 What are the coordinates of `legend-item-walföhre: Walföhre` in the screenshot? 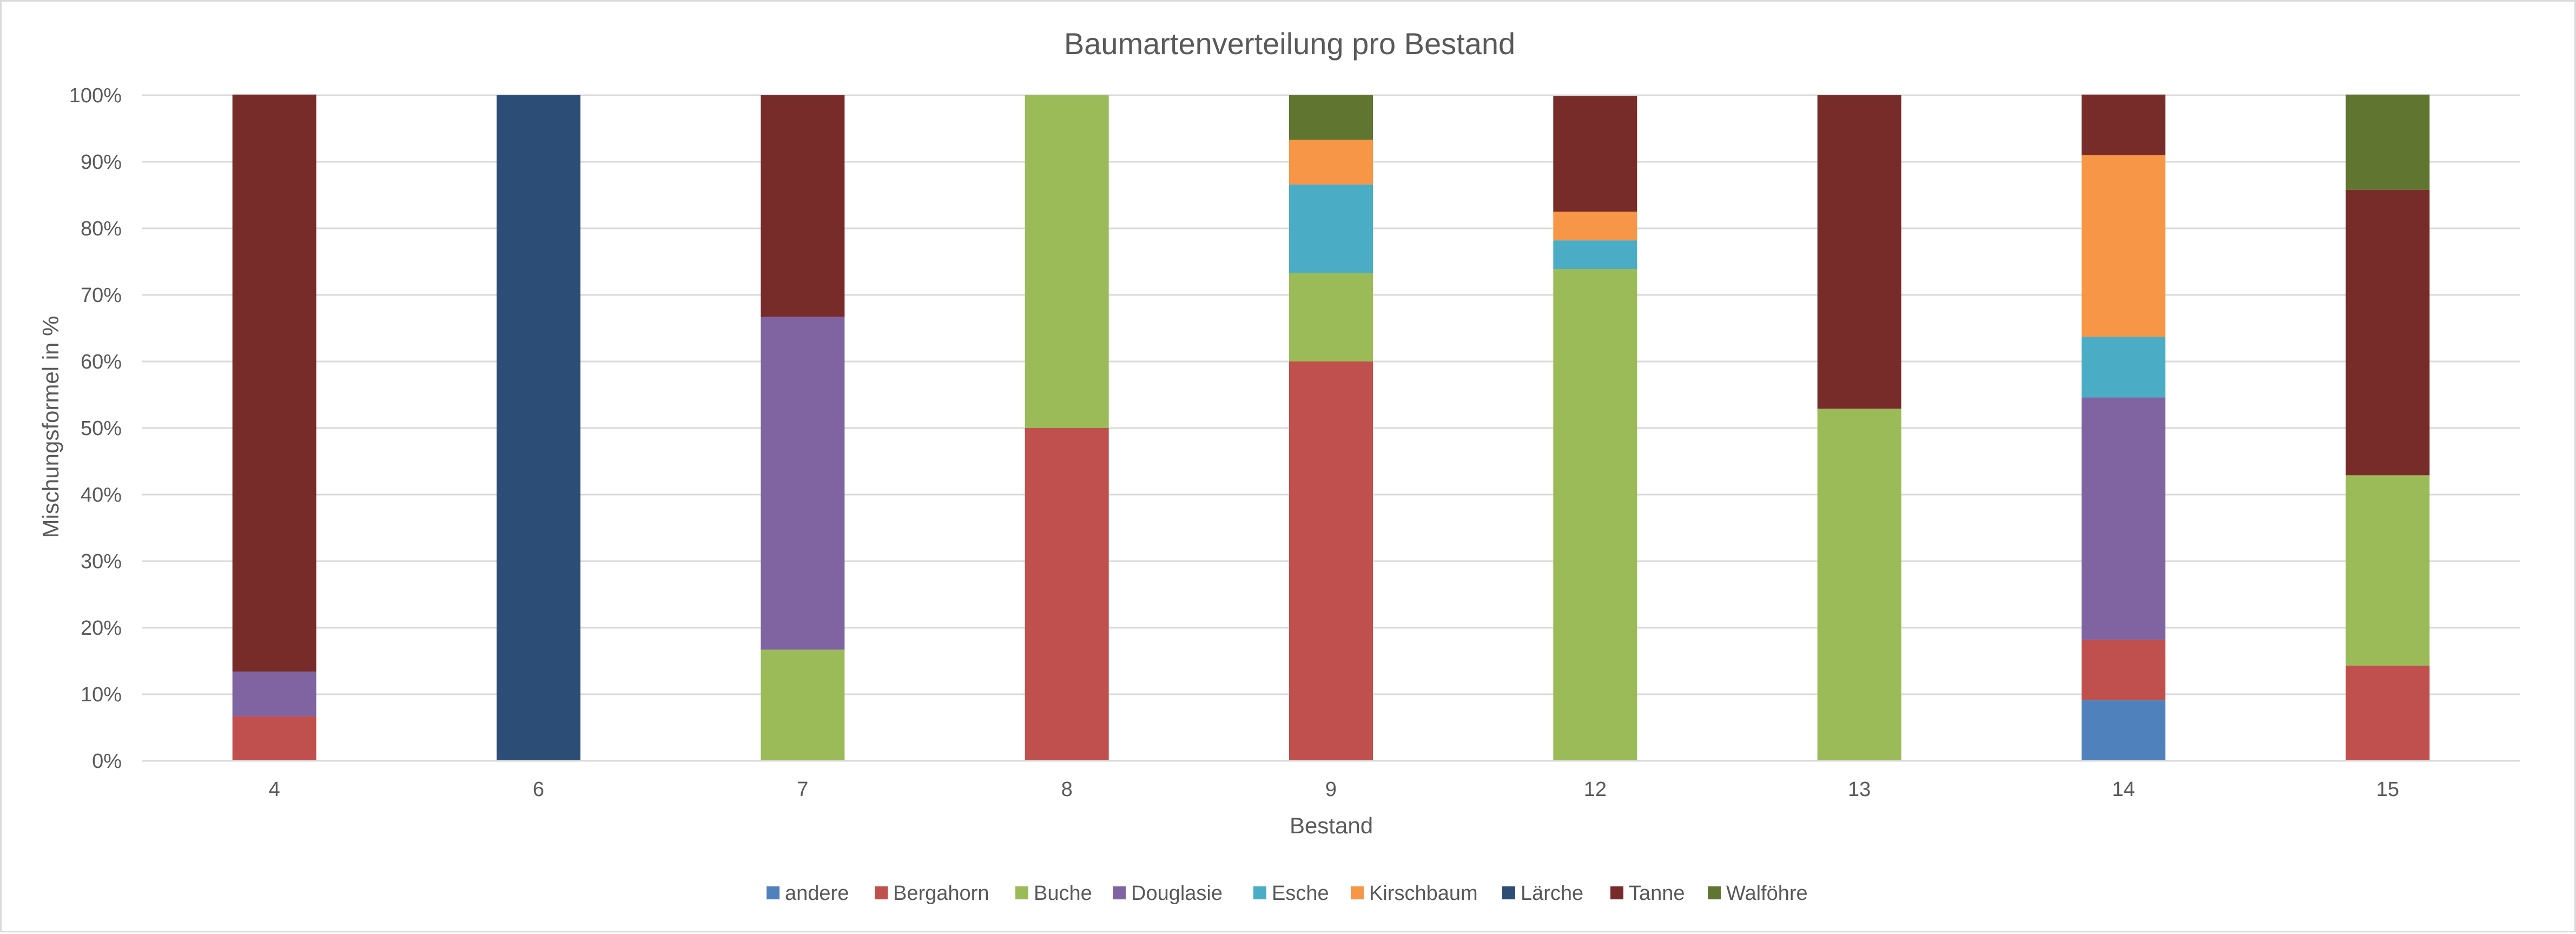 It's located at (1758, 893).